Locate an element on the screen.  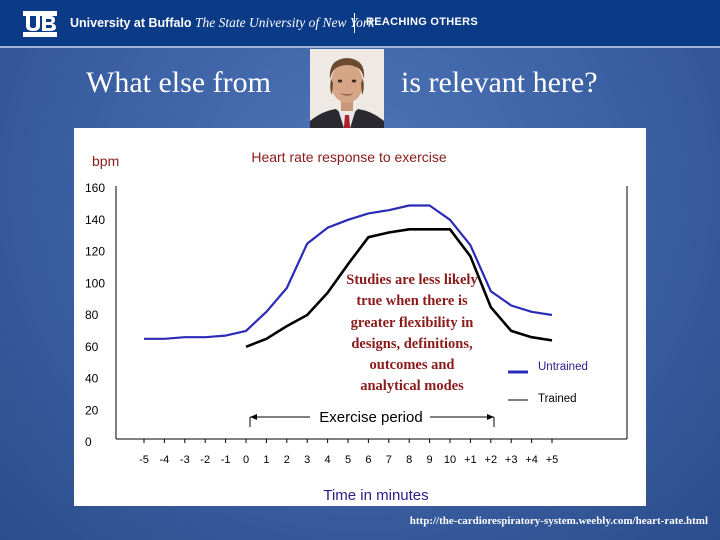
x-tick-label: -5 is located at coordinates (144, 460).